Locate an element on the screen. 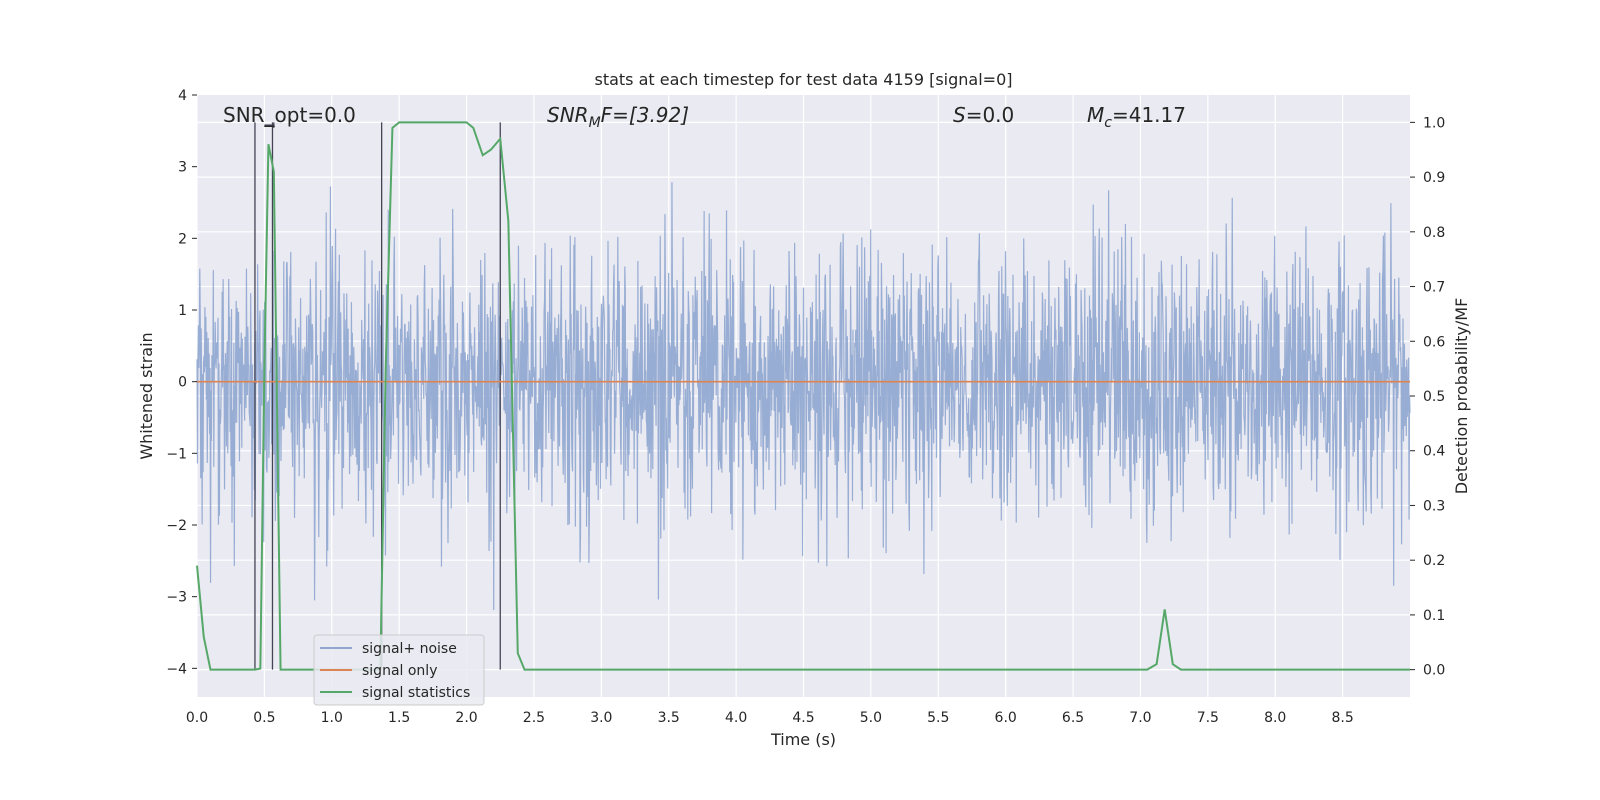 This screenshot has width=1600, height=800. y-tick-label: 1 is located at coordinates (182, 311).